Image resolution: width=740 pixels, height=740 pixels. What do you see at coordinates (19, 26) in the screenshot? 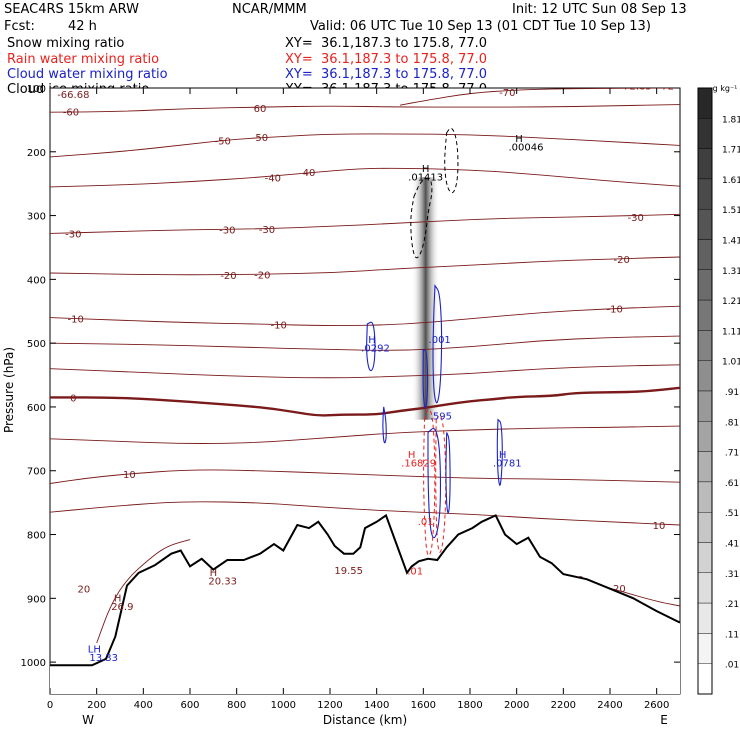
I see `forecast-label: Fcst:` at bounding box center [19, 26].